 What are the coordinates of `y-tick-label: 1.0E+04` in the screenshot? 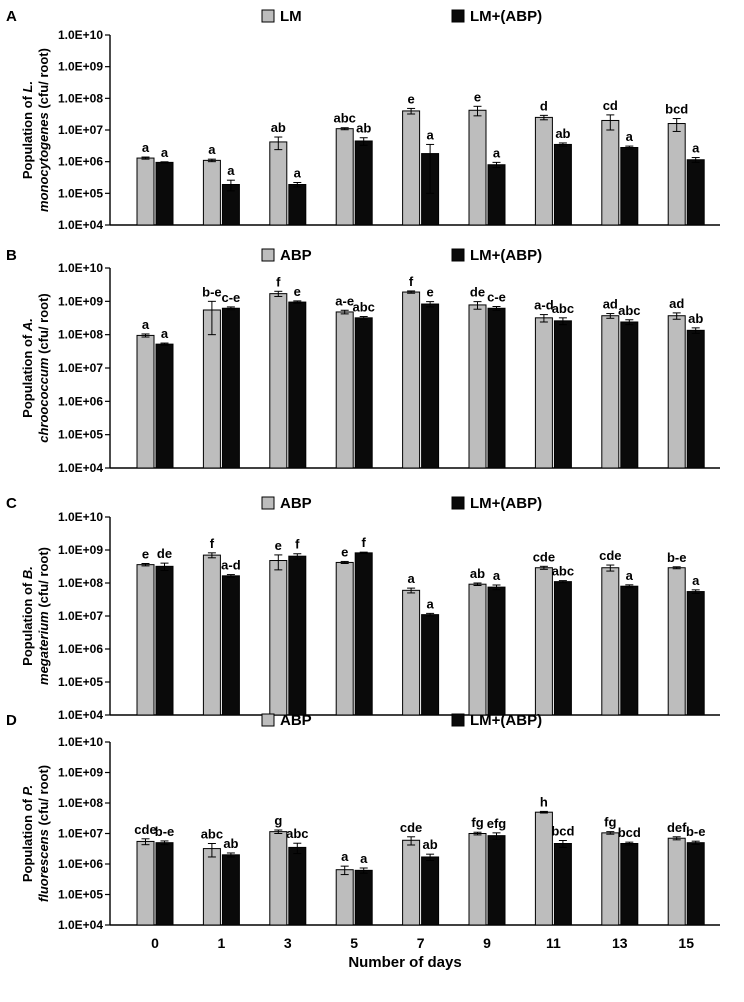 It's located at (80, 925).